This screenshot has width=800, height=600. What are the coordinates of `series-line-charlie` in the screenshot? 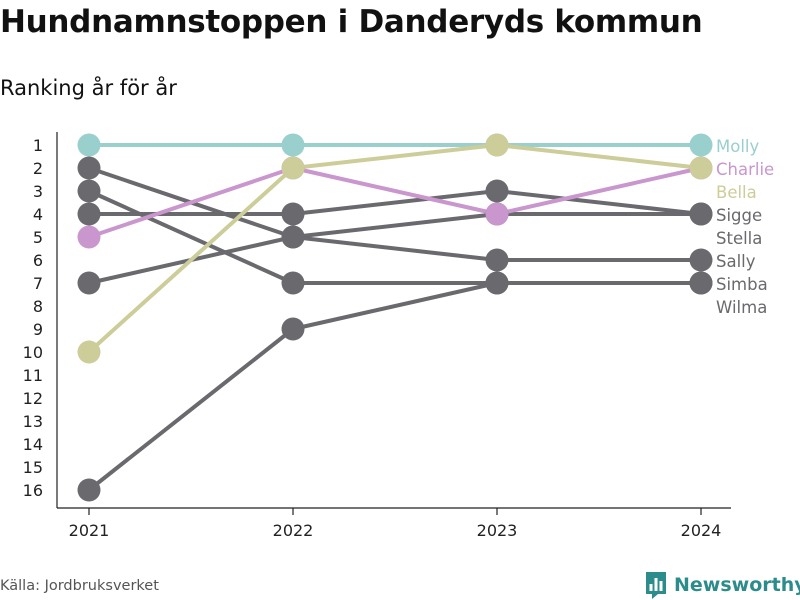 It's located at (395, 202).